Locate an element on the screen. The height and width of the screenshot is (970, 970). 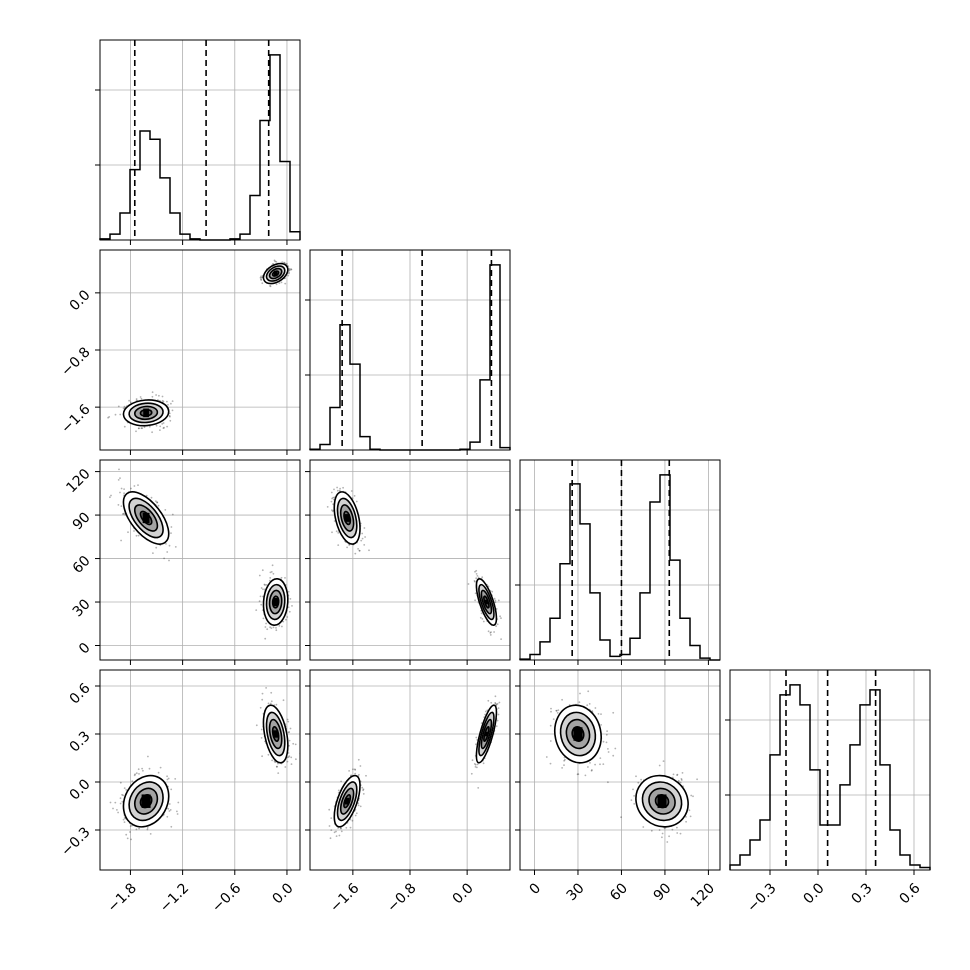
x-tick-label: 0.0 is located at coordinates (463, 893).